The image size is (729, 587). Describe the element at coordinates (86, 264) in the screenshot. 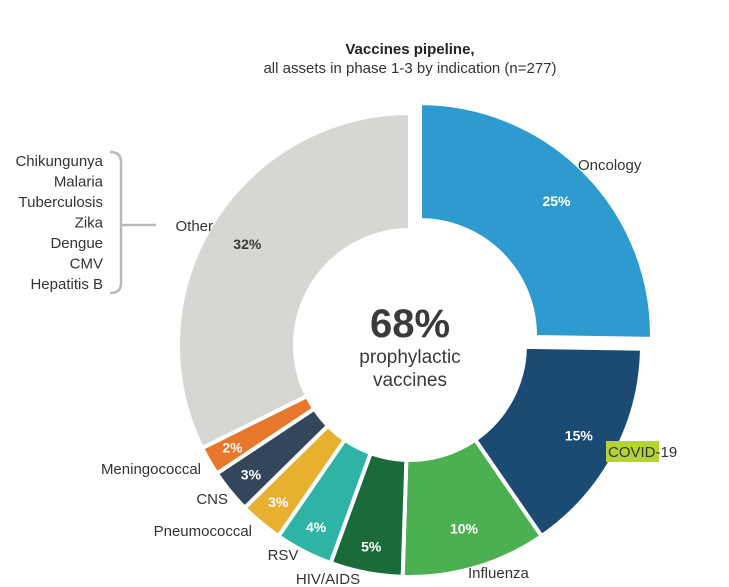

I see `other-item-cmv: CMV` at that location.